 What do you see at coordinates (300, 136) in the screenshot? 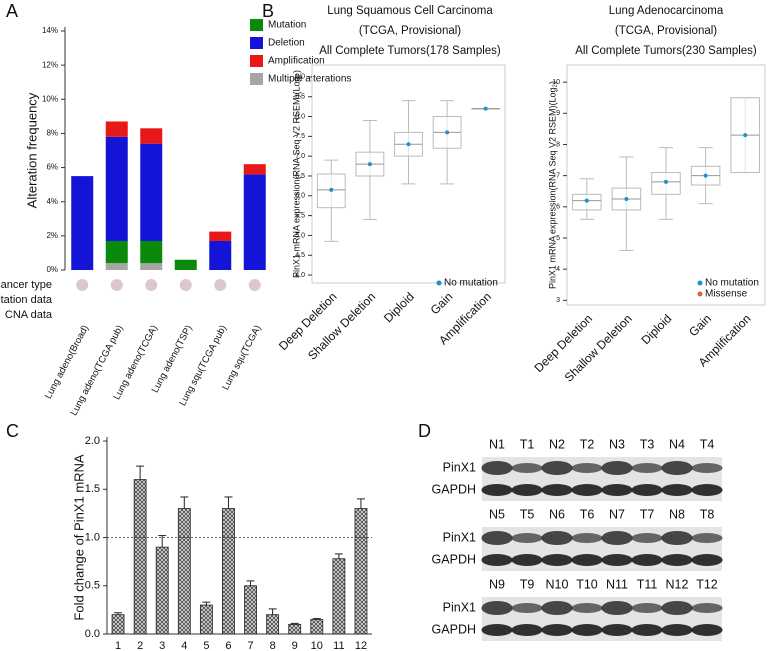
I see `y-tick-label: 7.5` at bounding box center [300, 136].